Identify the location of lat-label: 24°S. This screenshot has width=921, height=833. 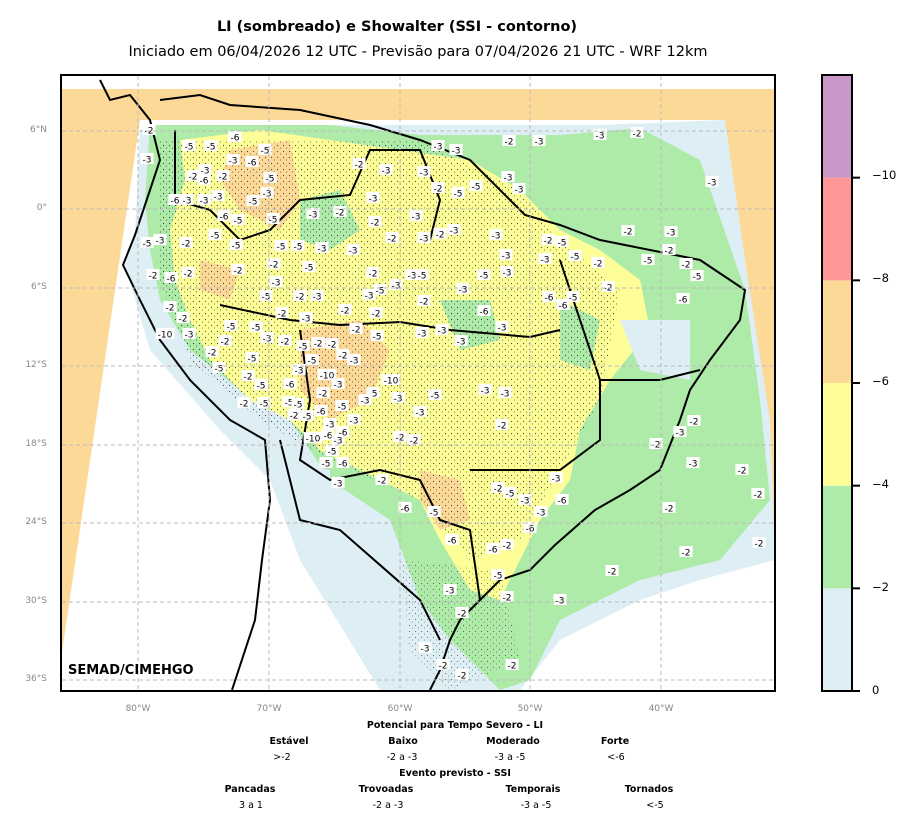
(36, 522).